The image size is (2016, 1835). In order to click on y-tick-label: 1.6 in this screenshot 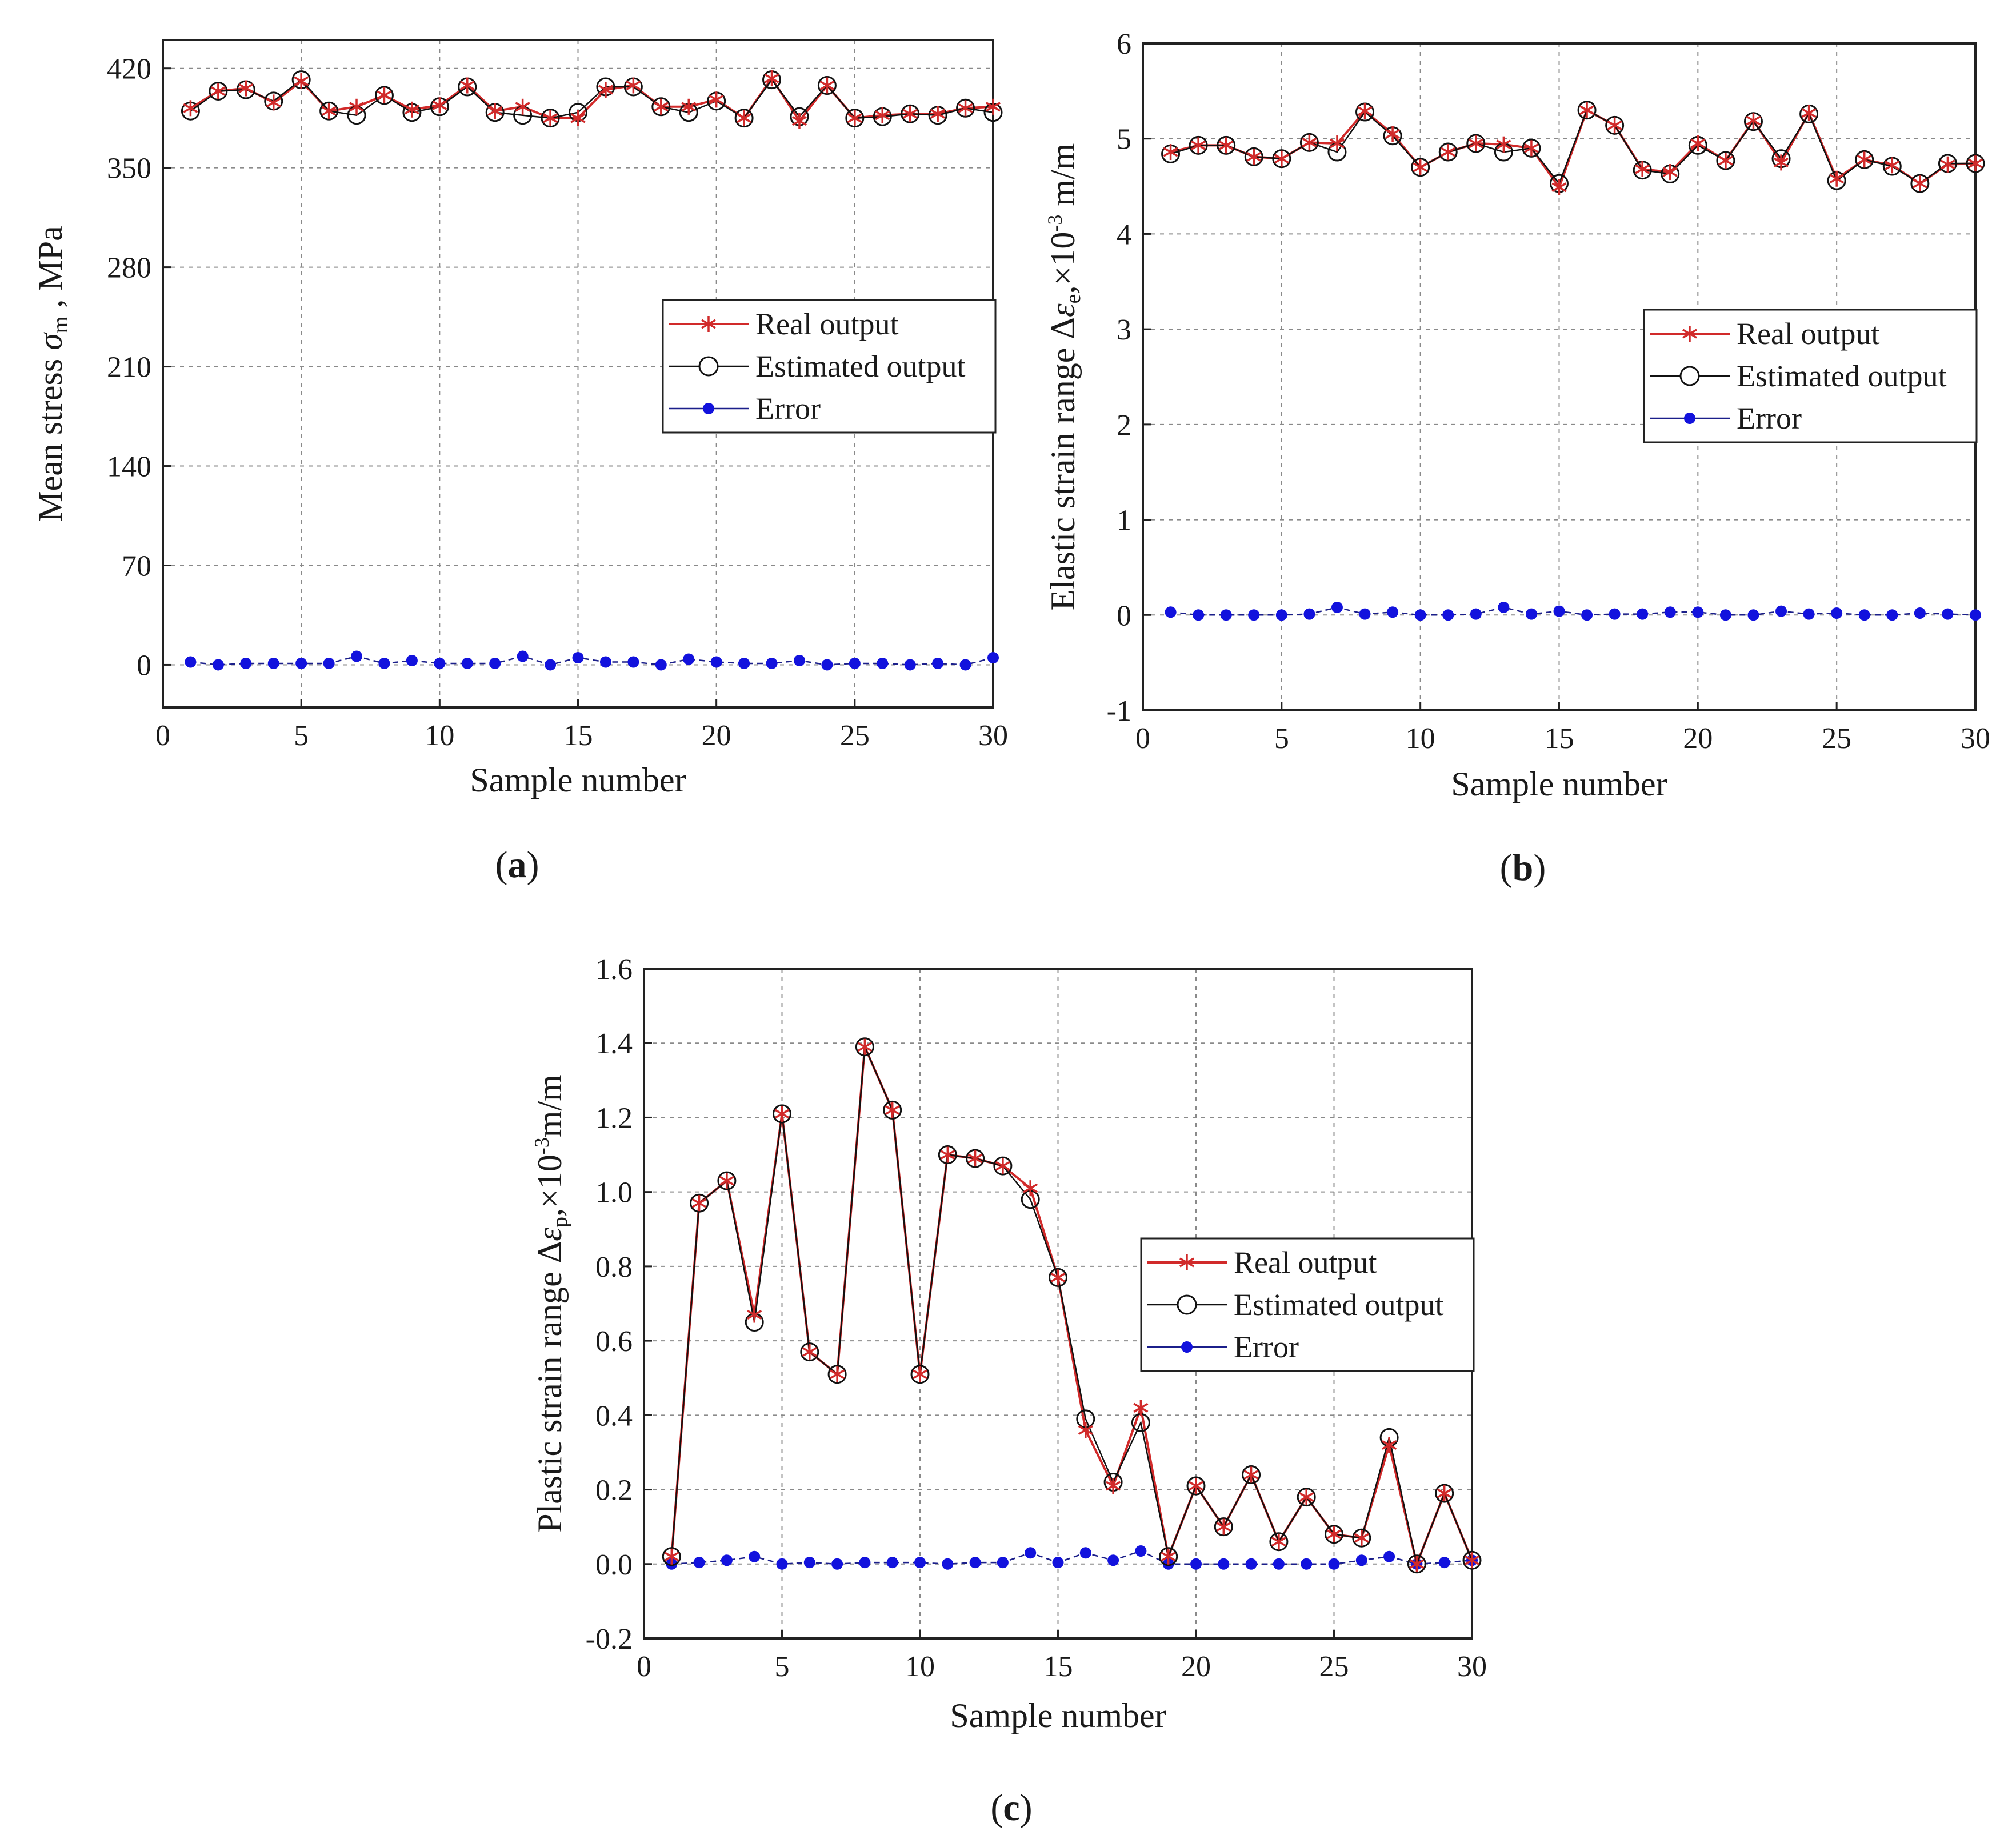, I will do `click(614, 969)`.